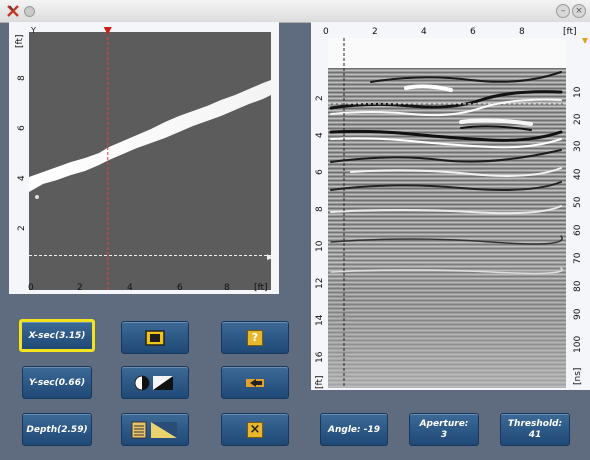 The image size is (590, 460). Describe the element at coordinates (57, 382) in the screenshot. I see `y-section-button: Y-sec(0.66)` at that location.